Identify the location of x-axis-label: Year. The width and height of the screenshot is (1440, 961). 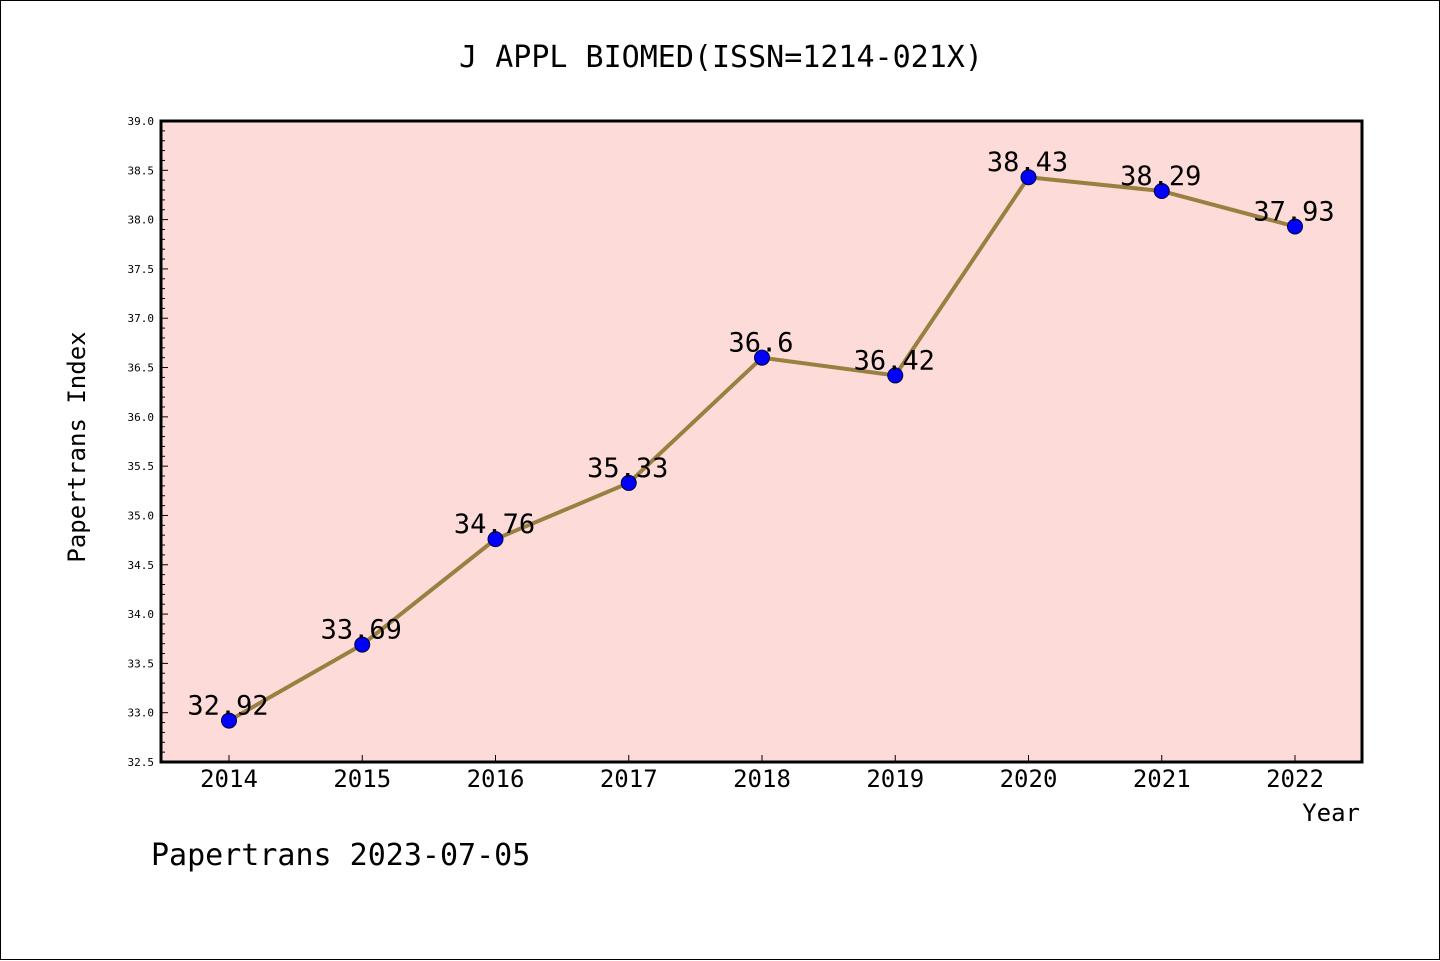
(1331, 813).